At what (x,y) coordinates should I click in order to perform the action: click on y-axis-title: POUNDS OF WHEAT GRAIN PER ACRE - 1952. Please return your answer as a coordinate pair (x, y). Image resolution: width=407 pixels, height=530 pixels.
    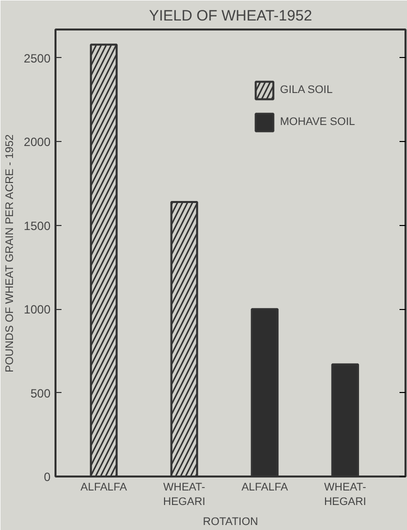
    Looking at the image, I should click on (10, 253).